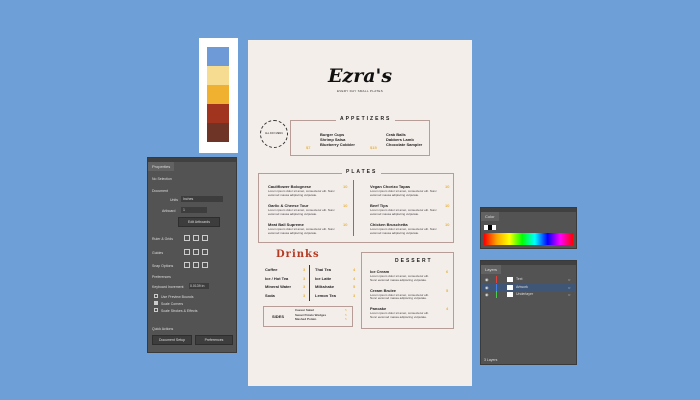 The image size is (700, 400). Describe the element at coordinates (378, 308) in the screenshot. I see `dessert-name: Pancake` at that location.